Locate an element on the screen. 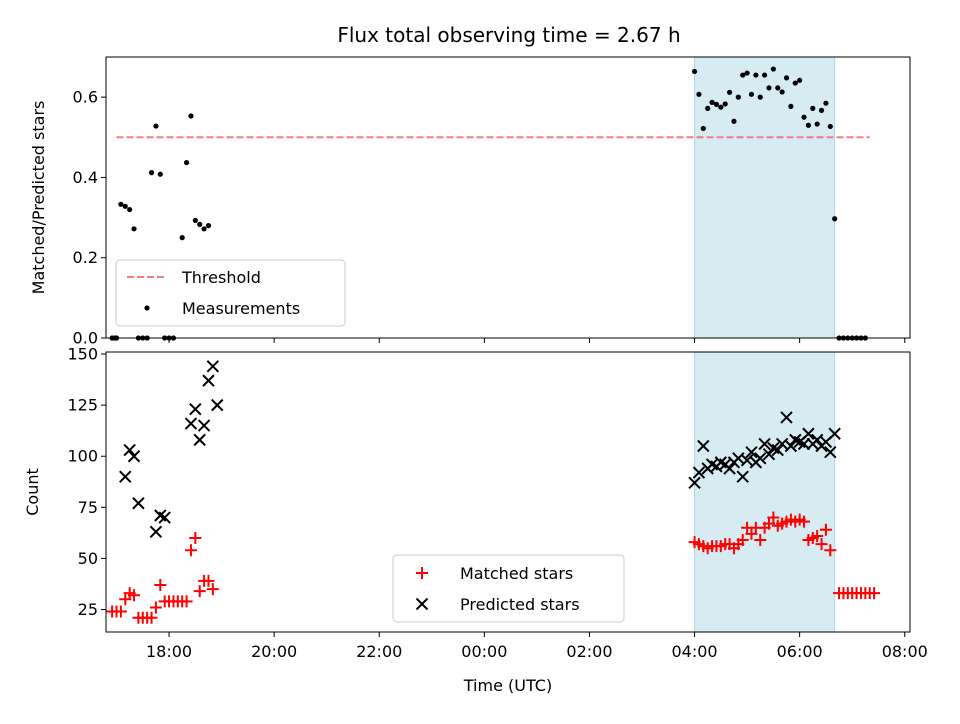 The image size is (960, 724). panel1-ytick-label: 100 is located at coordinates (82, 456).